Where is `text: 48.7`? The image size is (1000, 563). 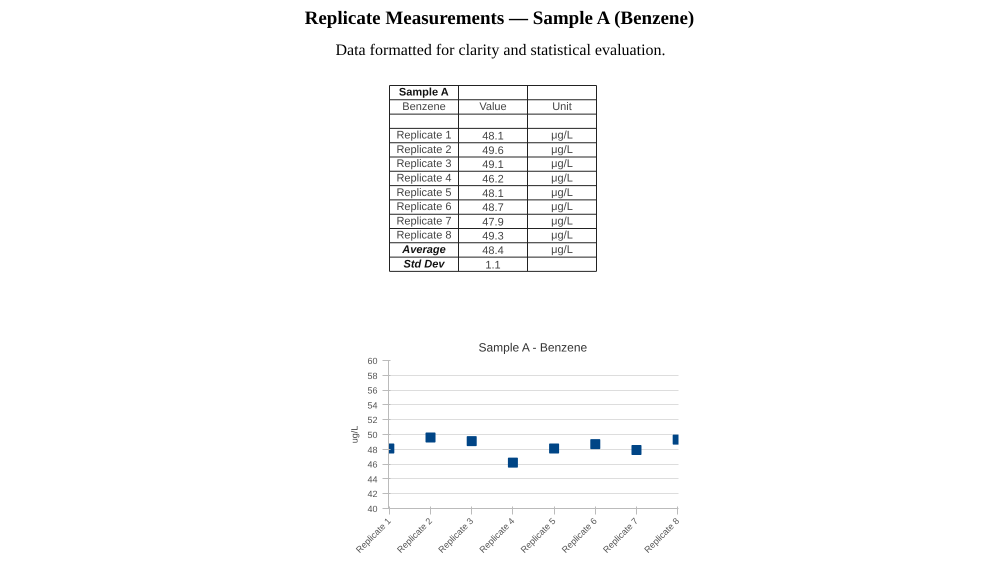
text: 48.7 is located at coordinates (493, 208).